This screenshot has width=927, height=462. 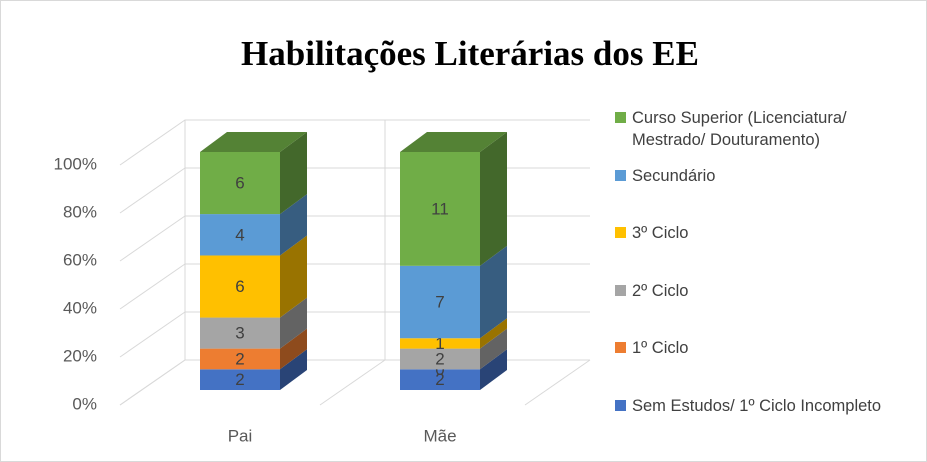 I want to click on data-label: 3, so click(x=239, y=333).